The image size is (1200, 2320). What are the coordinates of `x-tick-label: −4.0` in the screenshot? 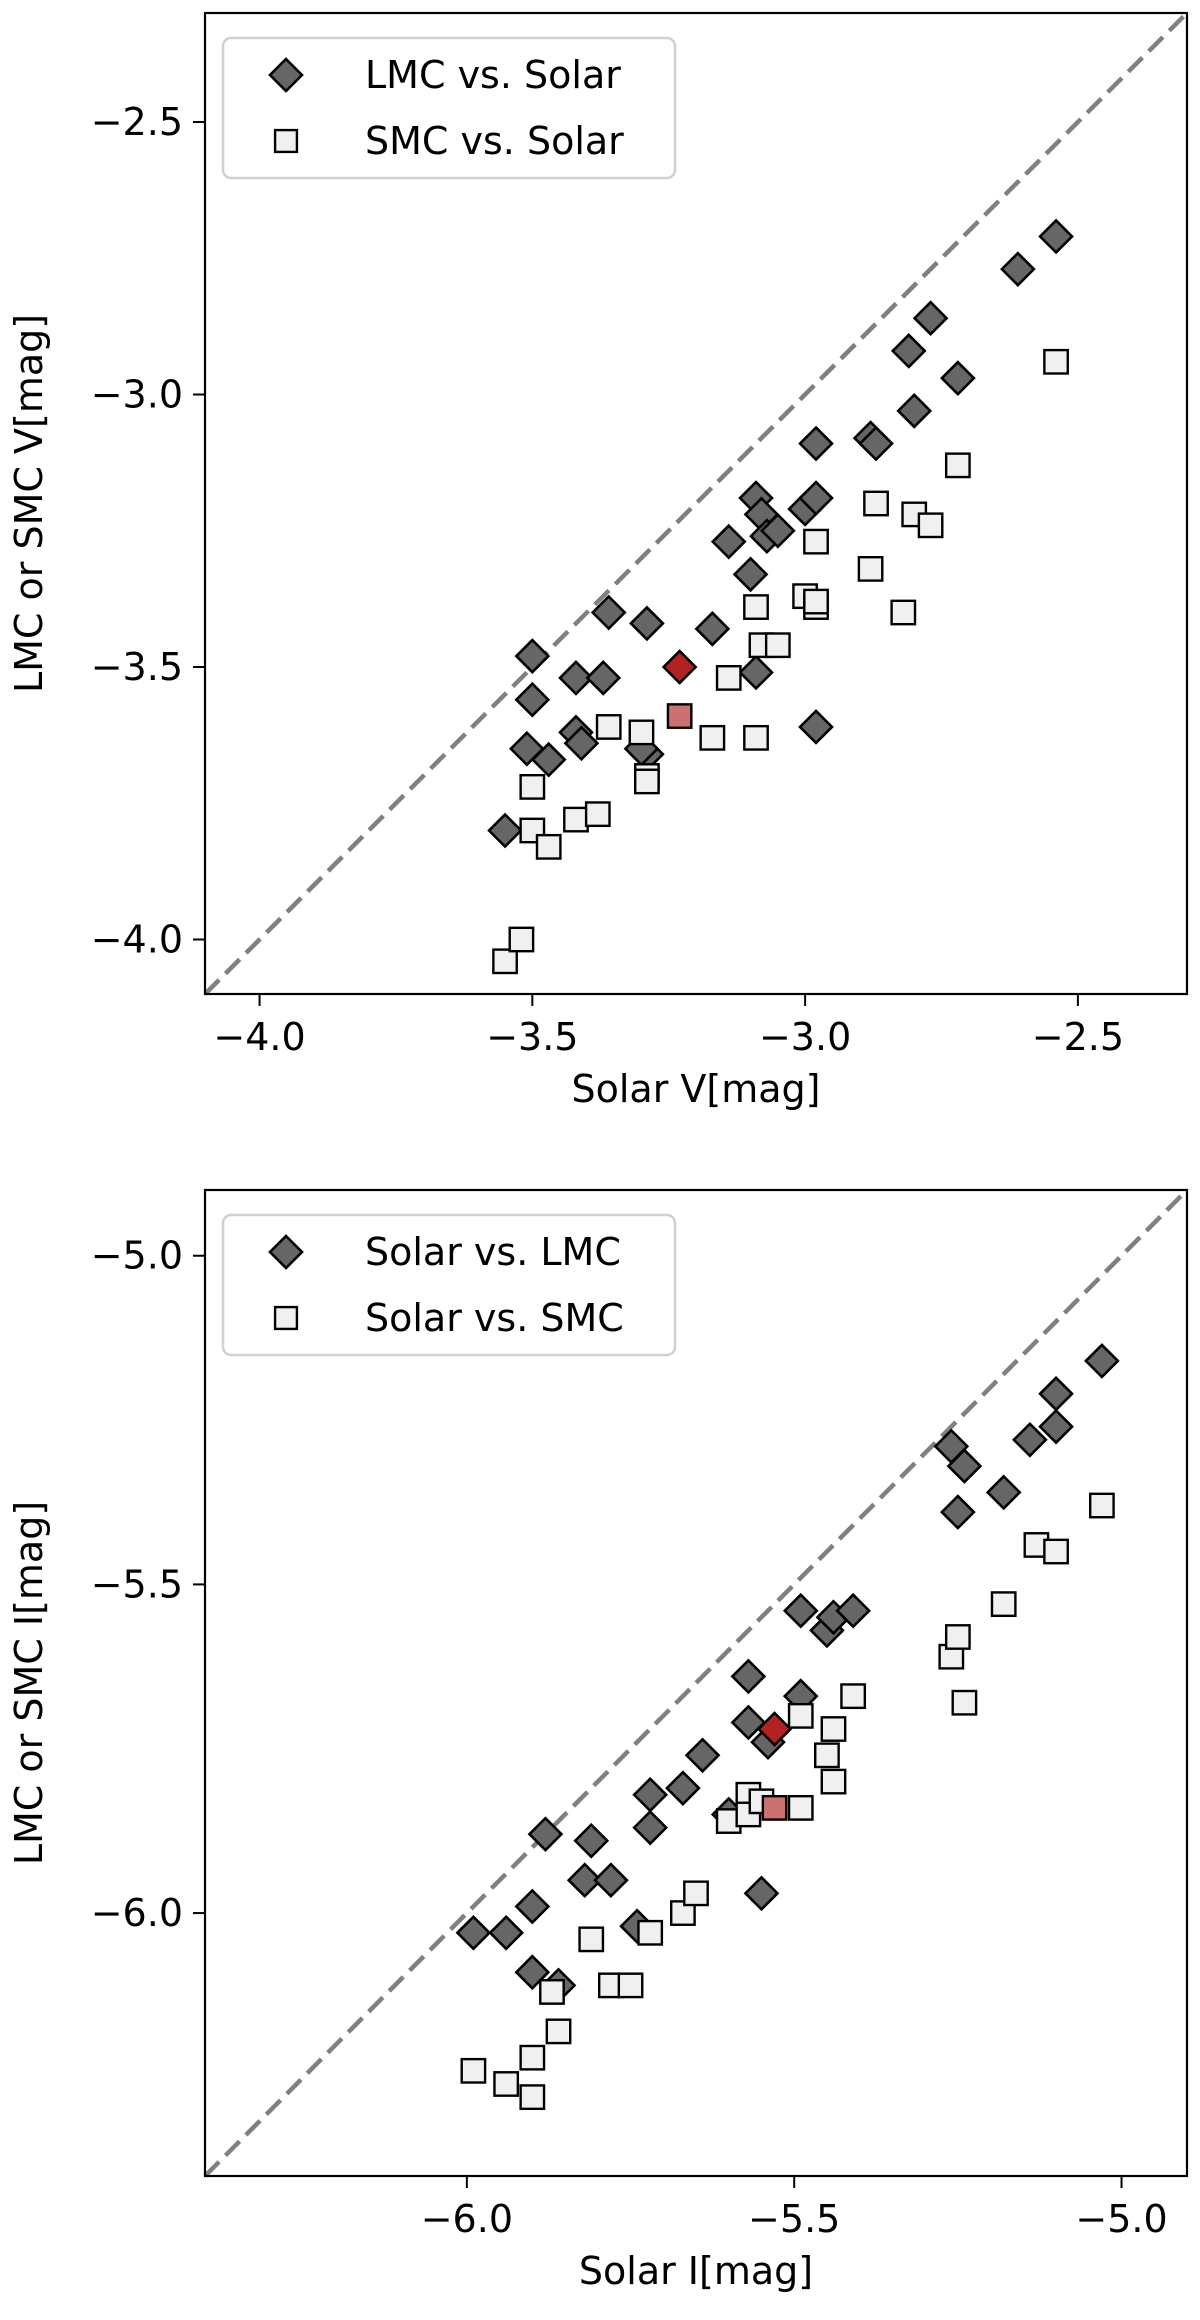 It's located at (259, 1037).